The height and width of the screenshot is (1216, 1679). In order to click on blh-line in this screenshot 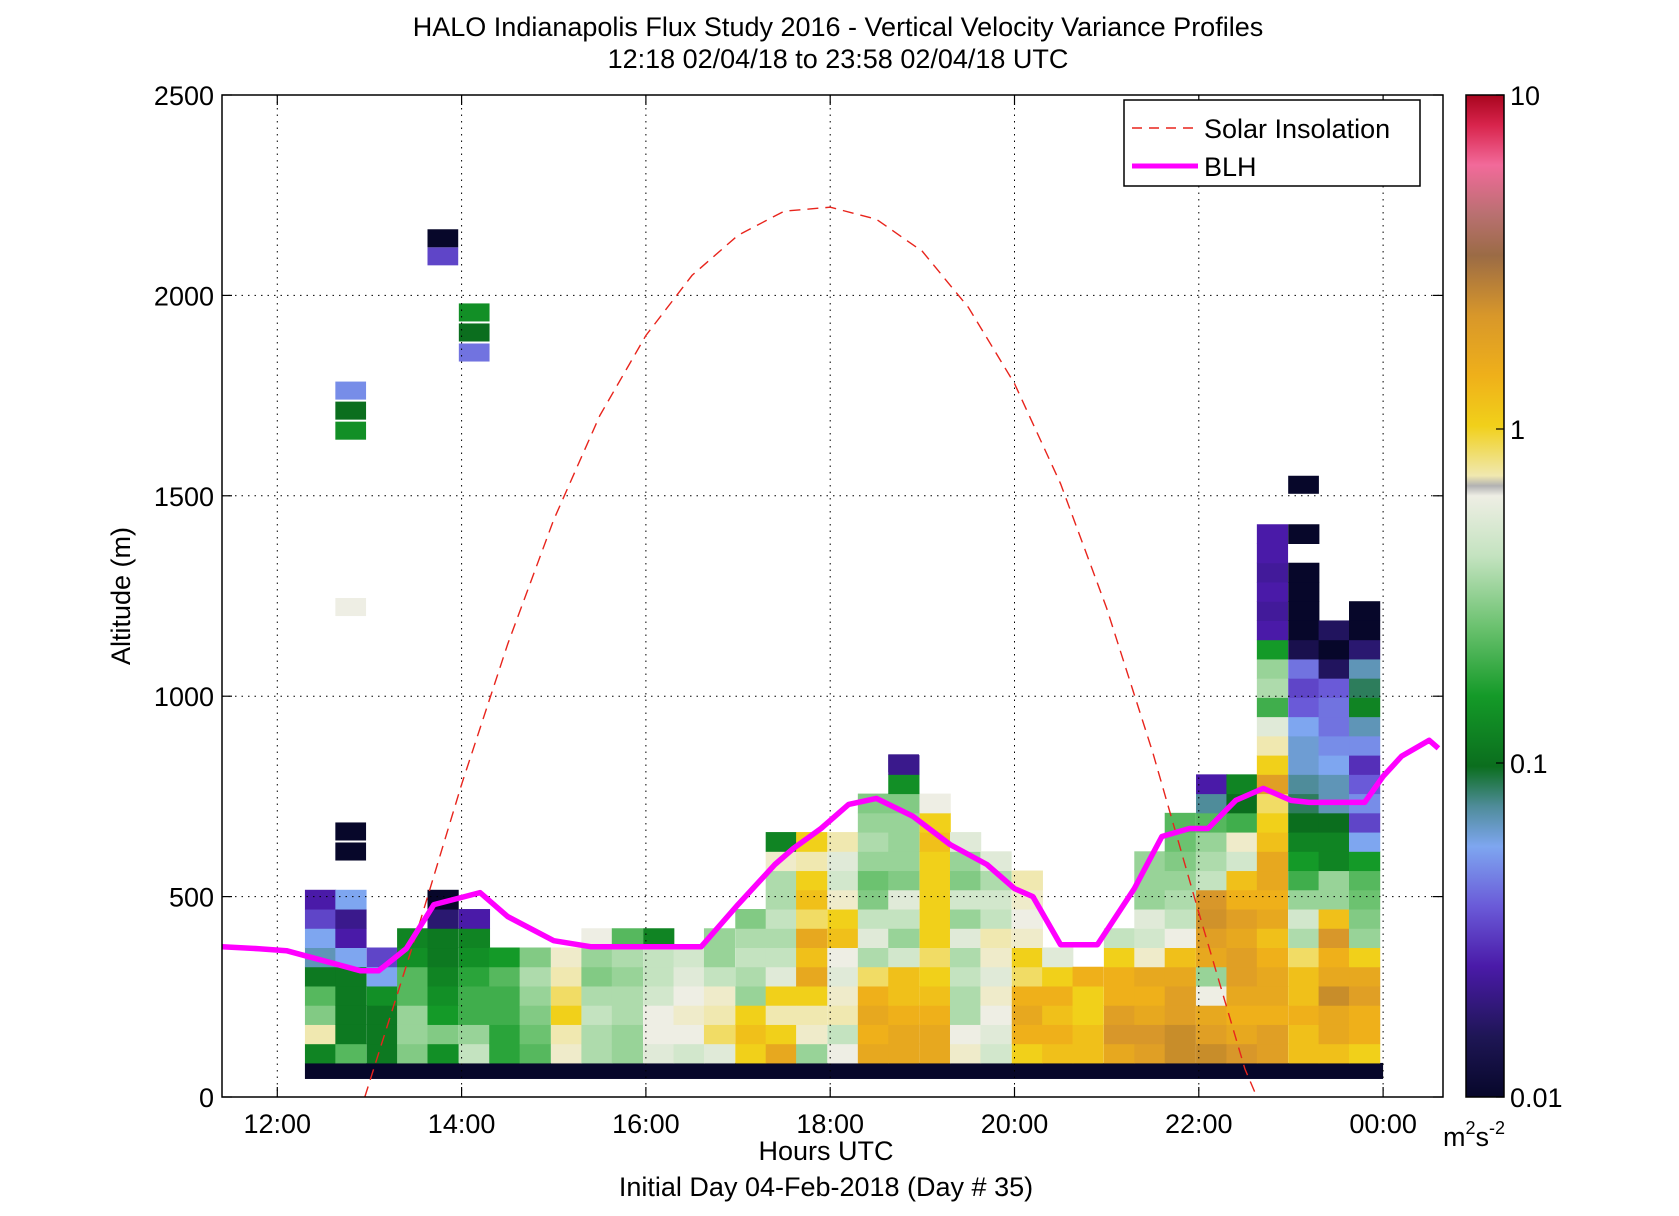, I will do `click(831, 855)`.